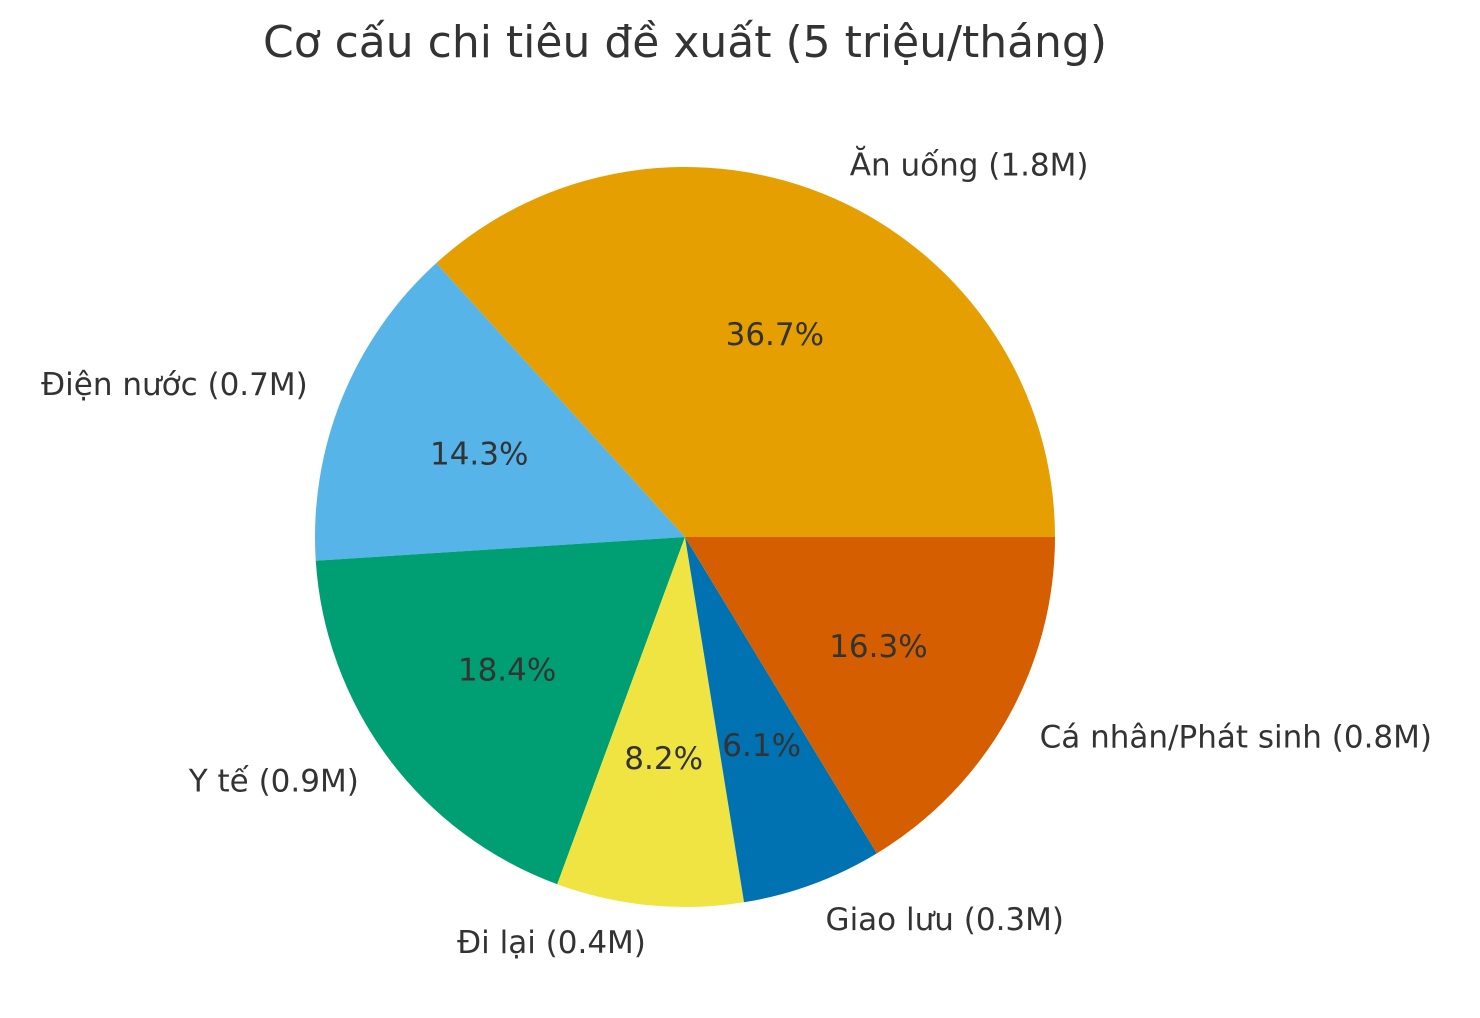 This screenshot has height=1018, width=1480. What do you see at coordinates (1236, 738) in the screenshot?
I see `slice-label-5: Cá nhân/Phát sinh (0.8M)` at bounding box center [1236, 738].